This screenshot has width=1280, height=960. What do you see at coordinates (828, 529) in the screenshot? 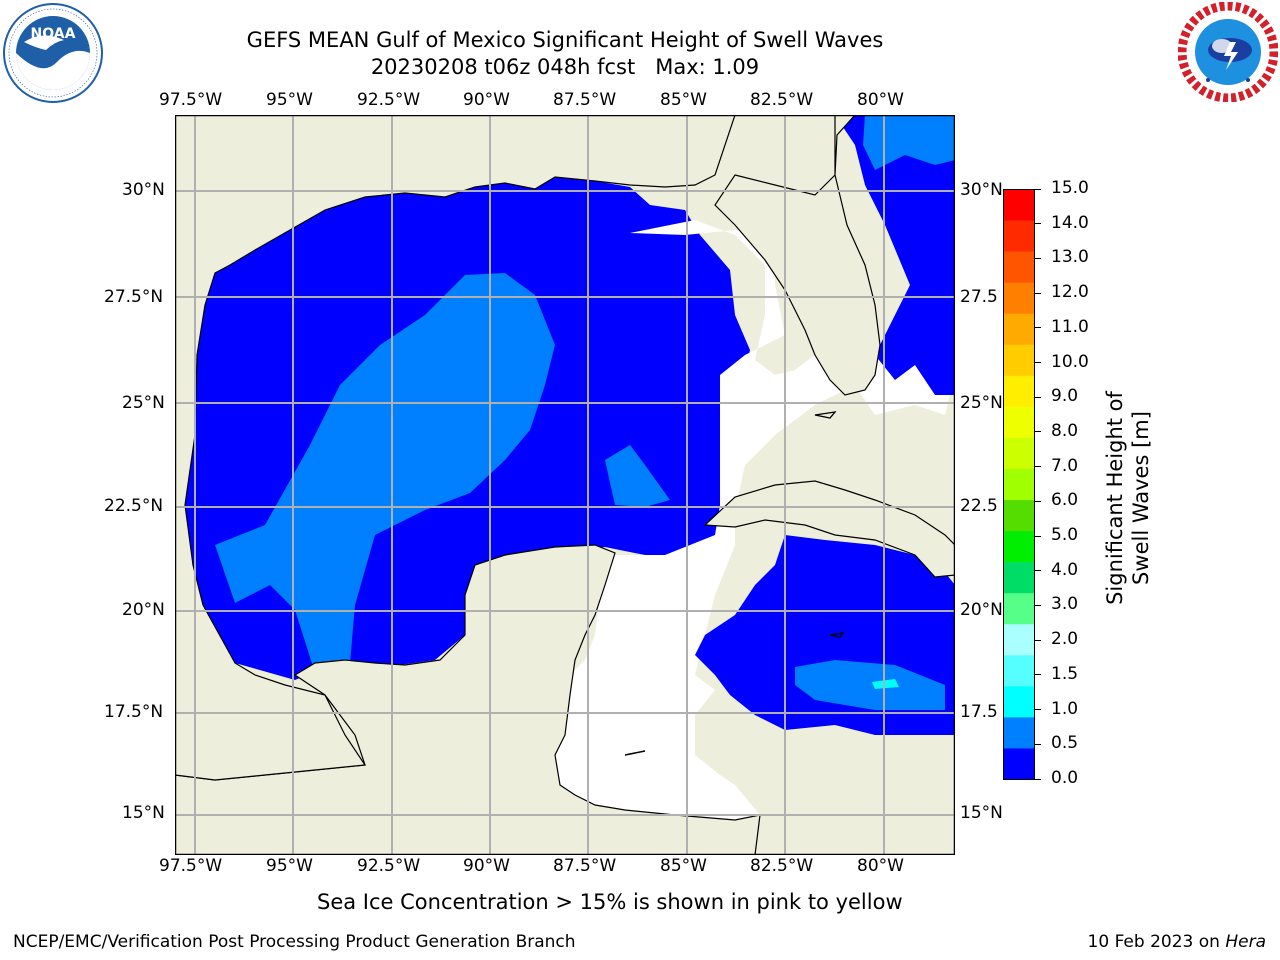
I see `cuba-land` at bounding box center [828, 529].